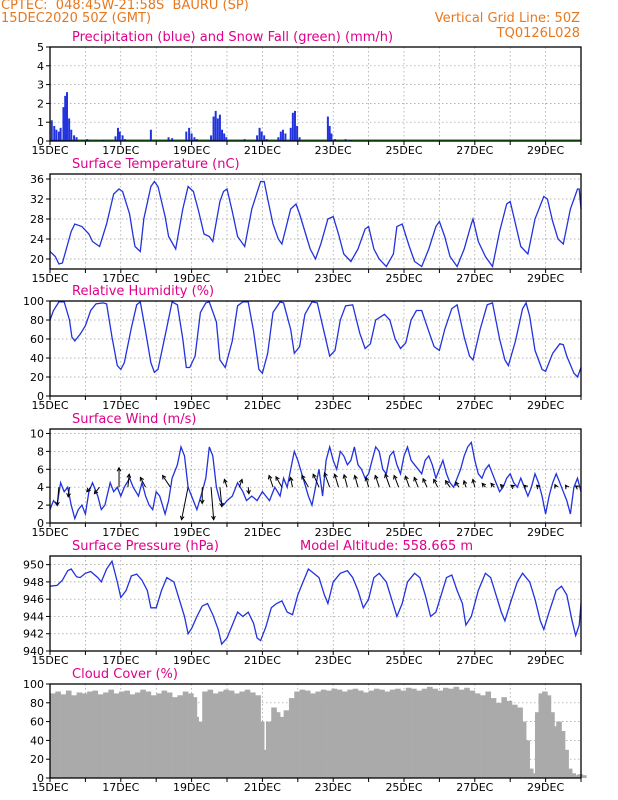  Describe the element at coordinates (403, 532) in the screenshot. I see `wind-xtick-label: 25DEC` at that location.